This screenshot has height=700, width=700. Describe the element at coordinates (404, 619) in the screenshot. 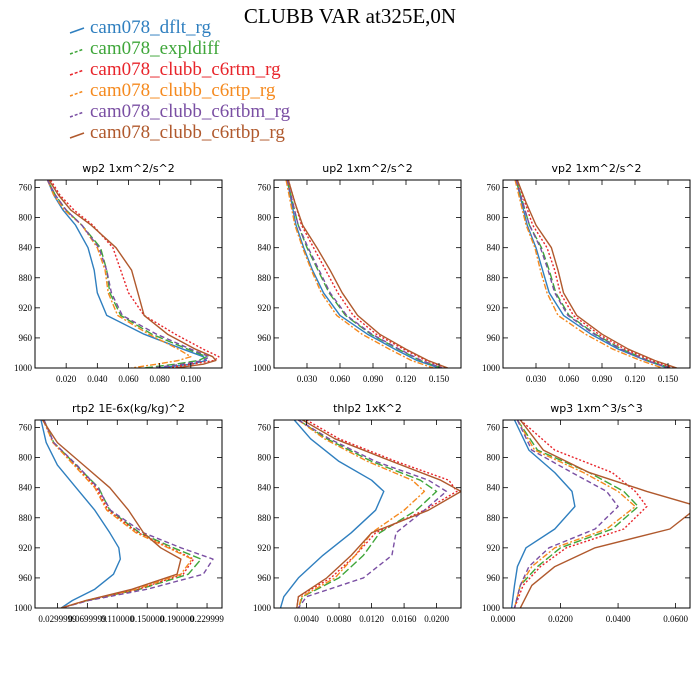

I see `x-tick-label: 0.0160` at that location.